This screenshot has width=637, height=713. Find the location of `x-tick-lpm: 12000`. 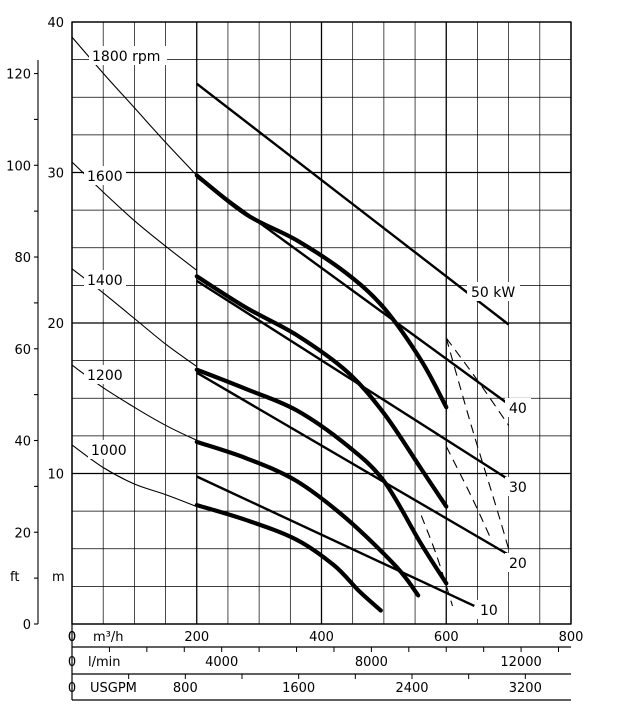

x-tick-lpm: 12000 is located at coordinates (520, 662).